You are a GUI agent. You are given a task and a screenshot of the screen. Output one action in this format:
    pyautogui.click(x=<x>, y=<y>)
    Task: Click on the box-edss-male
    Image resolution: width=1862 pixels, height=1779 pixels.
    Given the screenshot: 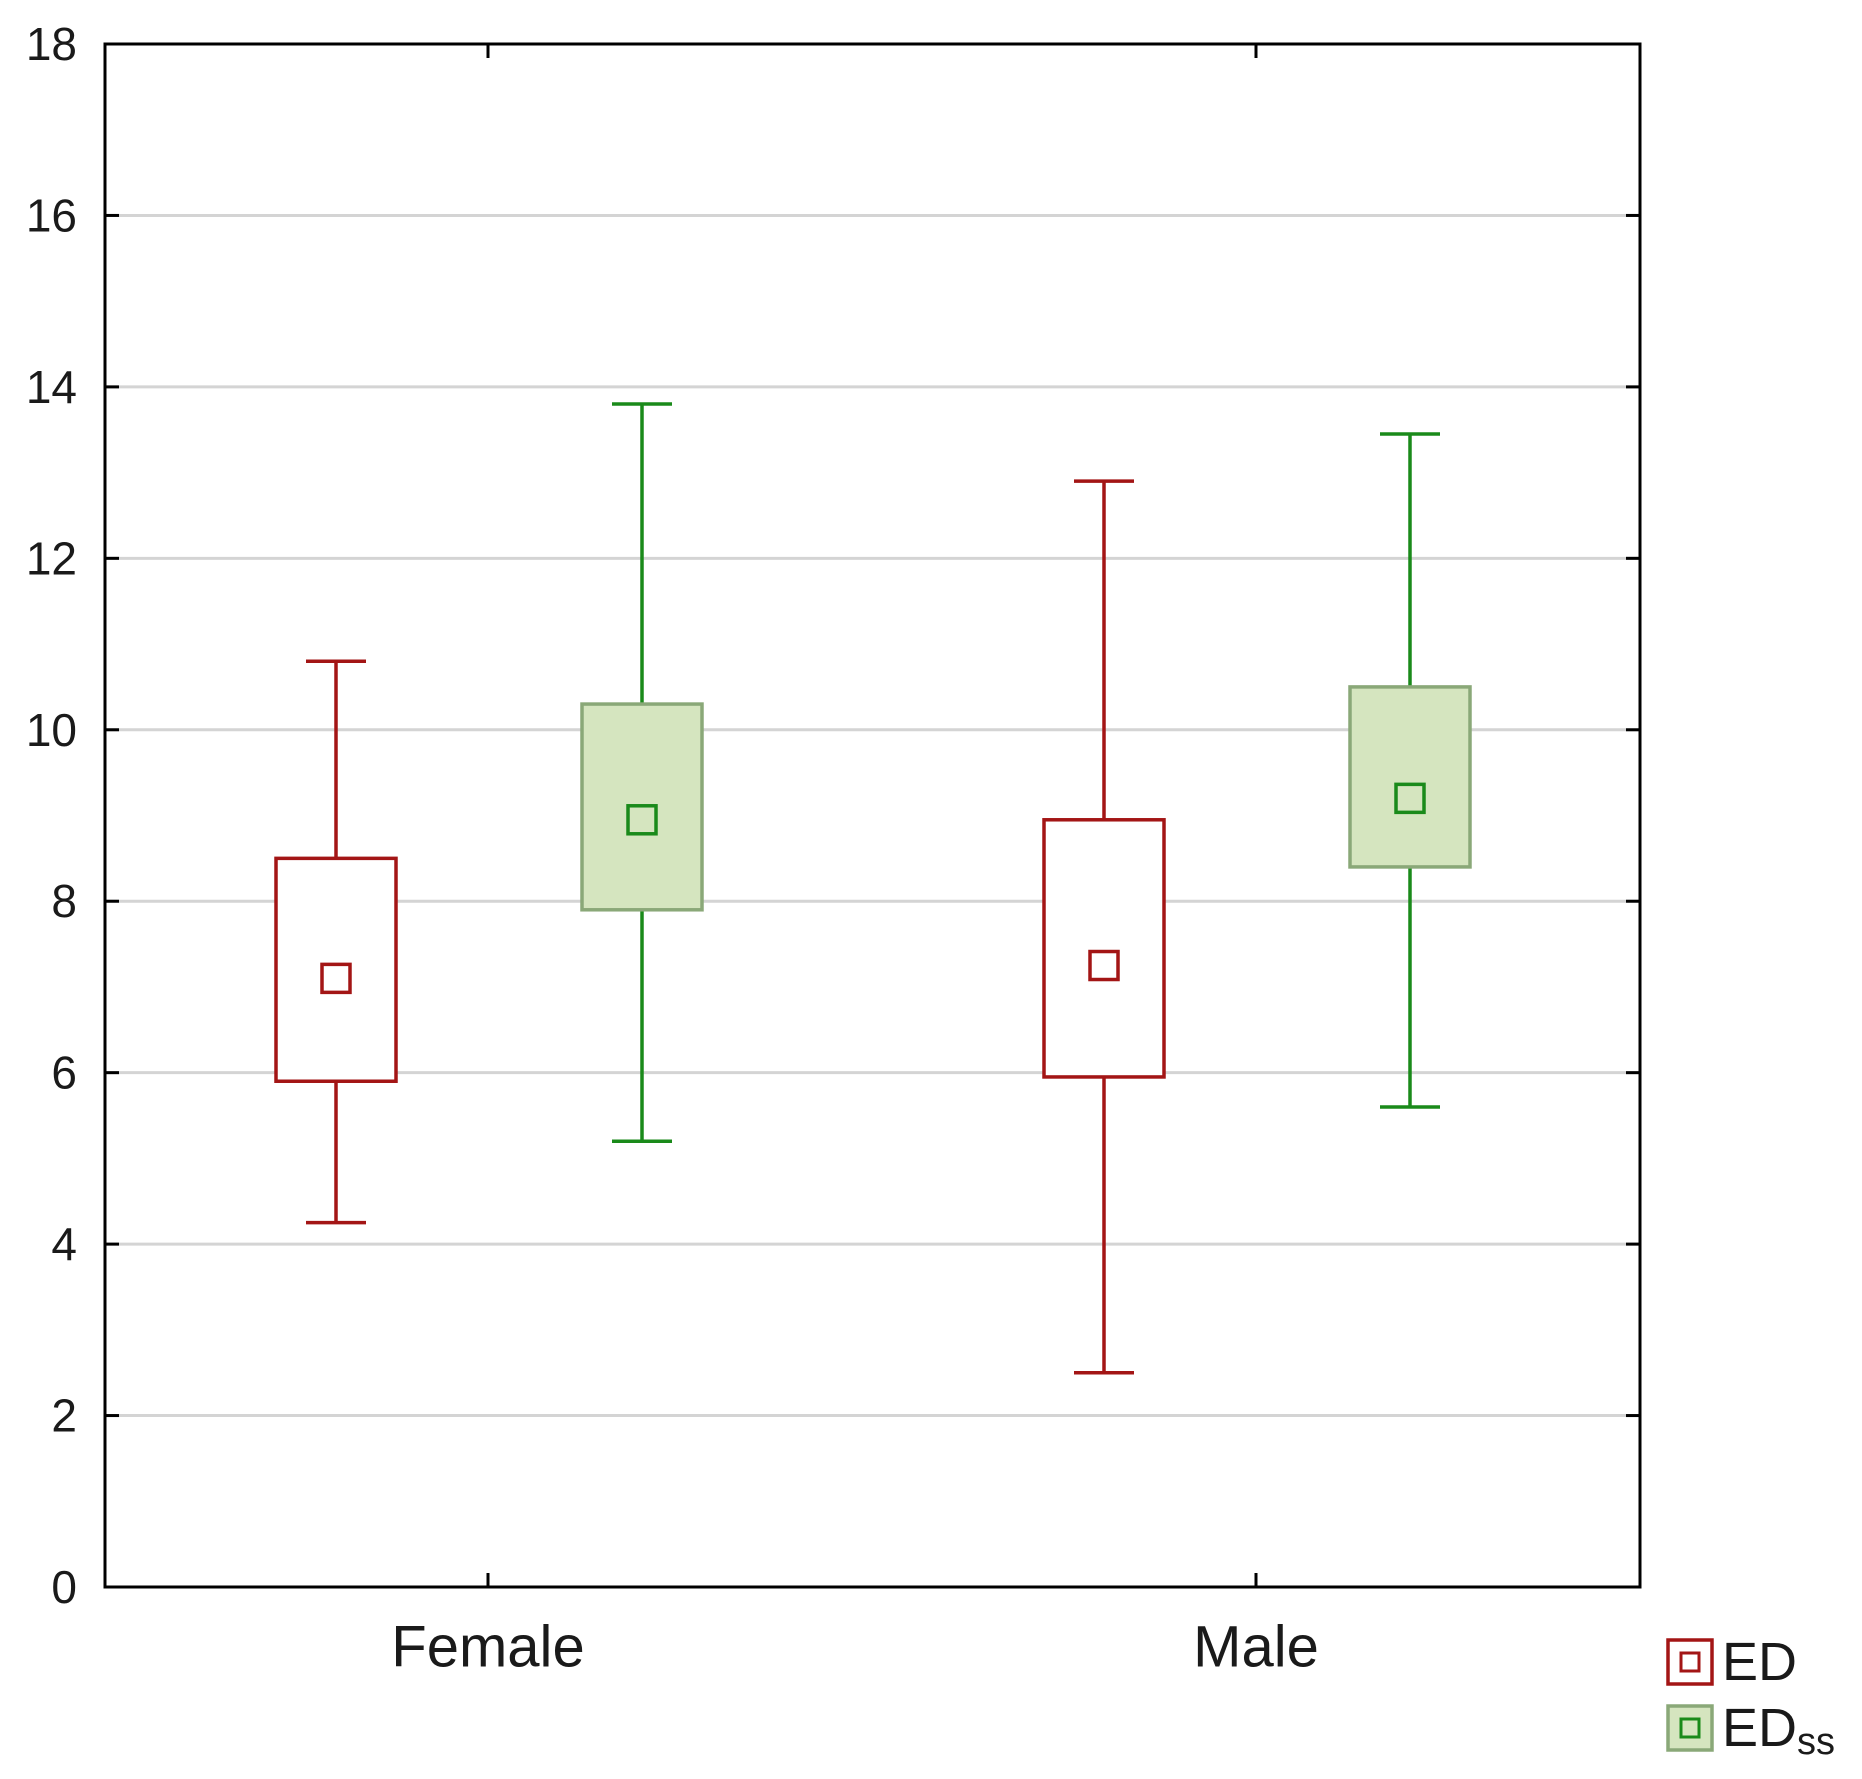 What is the action you would take?
    pyautogui.click(x=1410, y=770)
    